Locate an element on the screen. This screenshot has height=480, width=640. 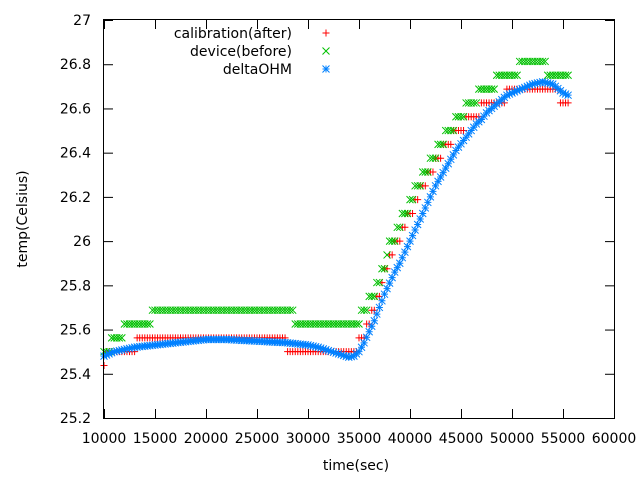
x-tick-label: 30000 is located at coordinates (308, 439).